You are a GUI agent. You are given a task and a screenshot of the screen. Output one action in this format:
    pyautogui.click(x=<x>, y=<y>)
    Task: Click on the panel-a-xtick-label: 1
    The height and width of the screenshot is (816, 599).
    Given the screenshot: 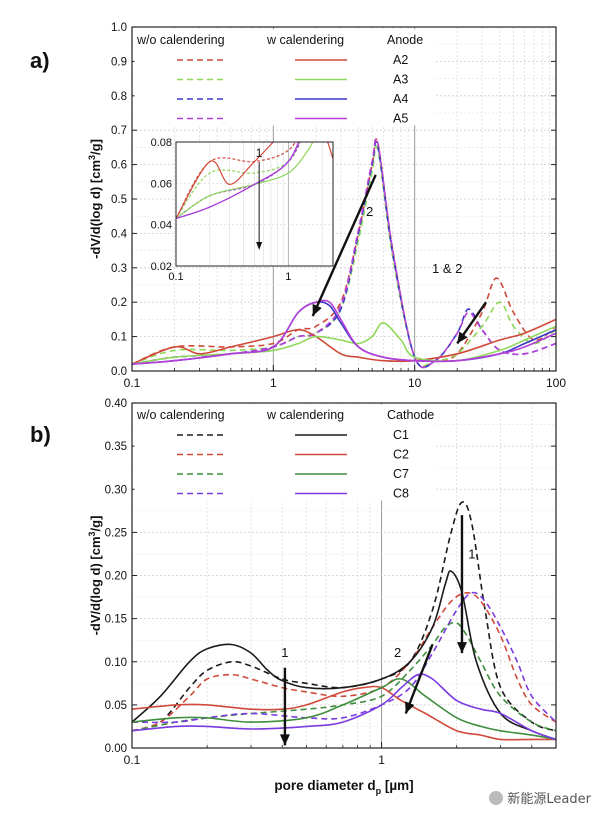 What is the action you would take?
    pyautogui.click(x=273, y=383)
    